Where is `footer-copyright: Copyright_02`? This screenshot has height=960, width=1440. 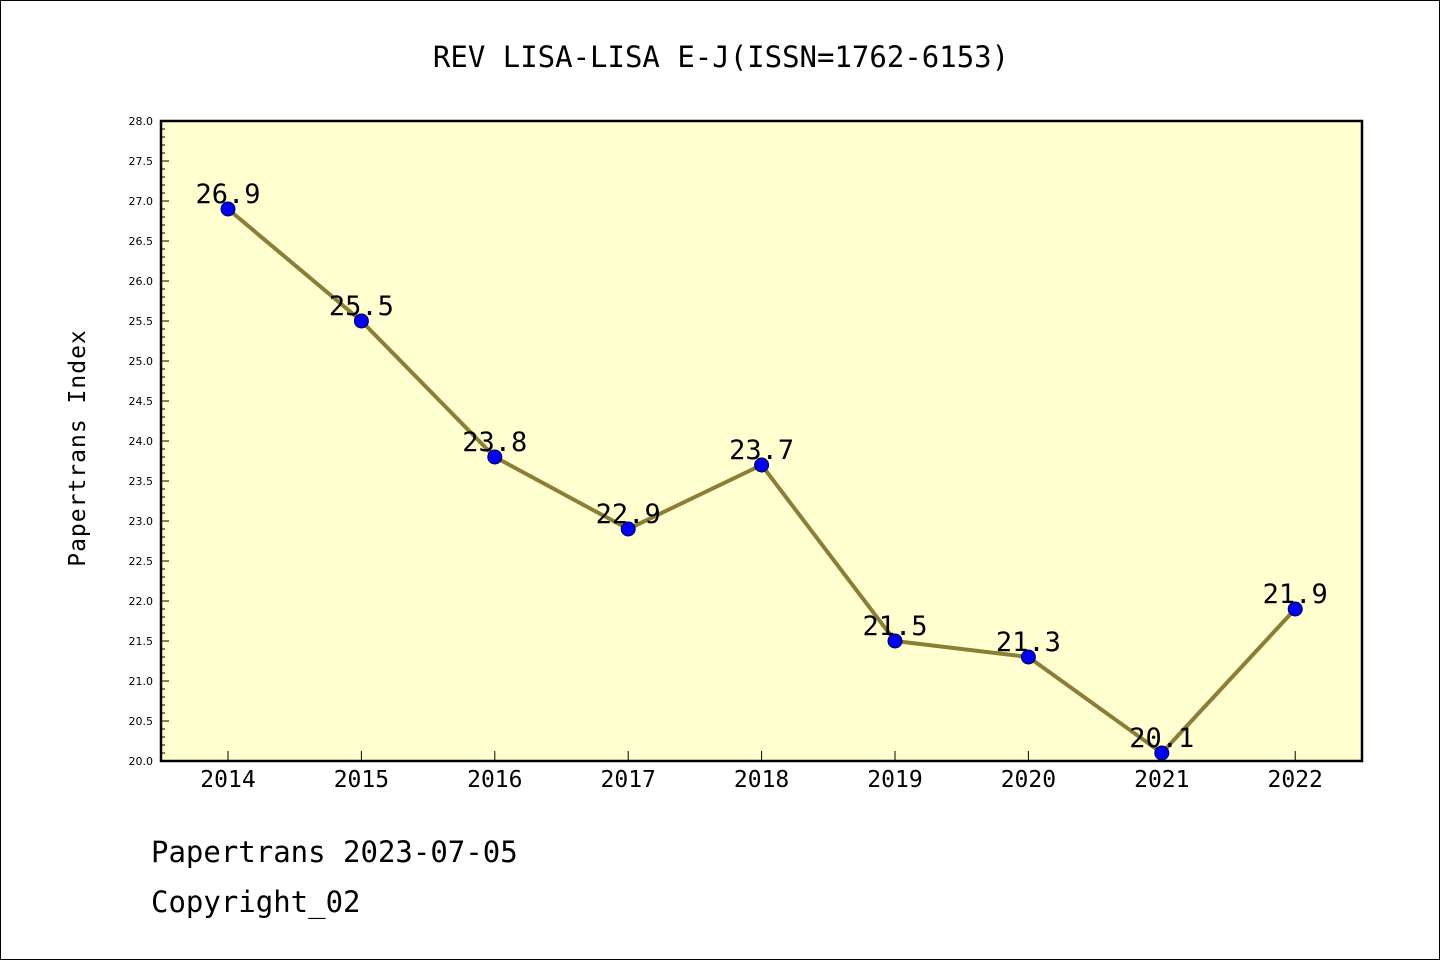
footer-copyright: Copyright_02 is located at coordinates (256, 902).